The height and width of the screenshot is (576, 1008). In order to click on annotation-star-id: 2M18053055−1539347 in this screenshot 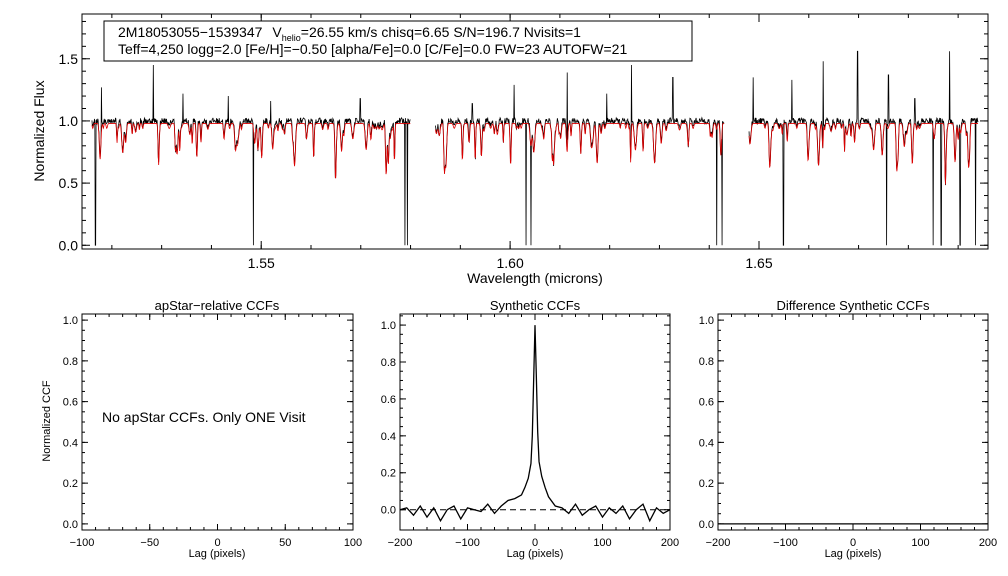, I will do `click(190, 32)`.